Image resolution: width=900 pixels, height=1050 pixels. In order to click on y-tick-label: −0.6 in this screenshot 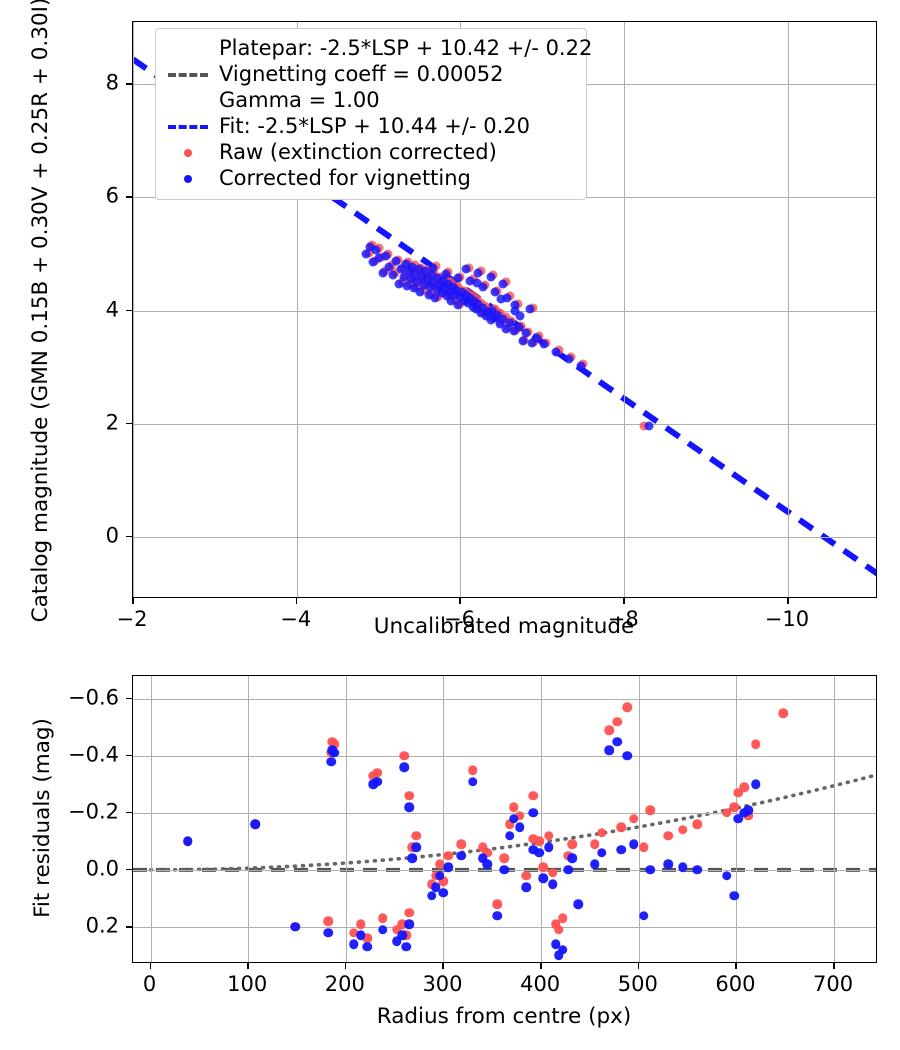, I will do `click(93, 697)`.